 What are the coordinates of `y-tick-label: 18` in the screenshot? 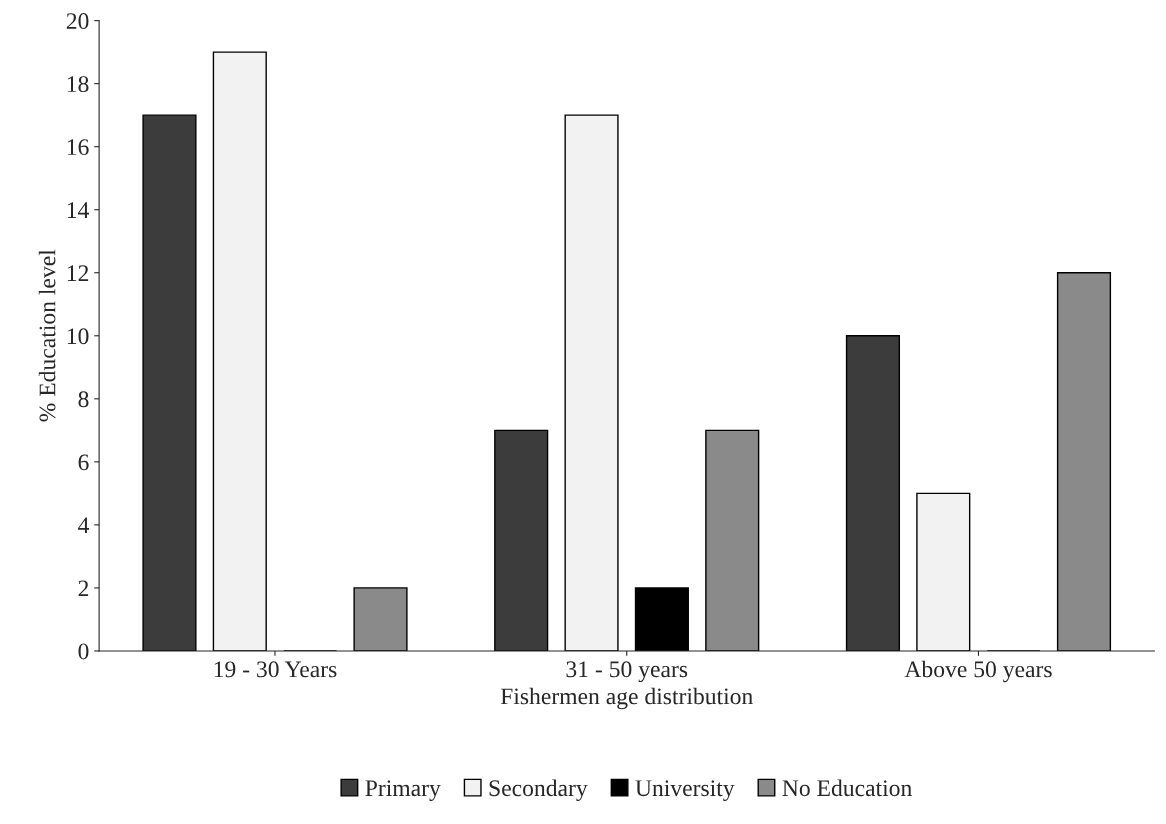 It's located at (78, 84).